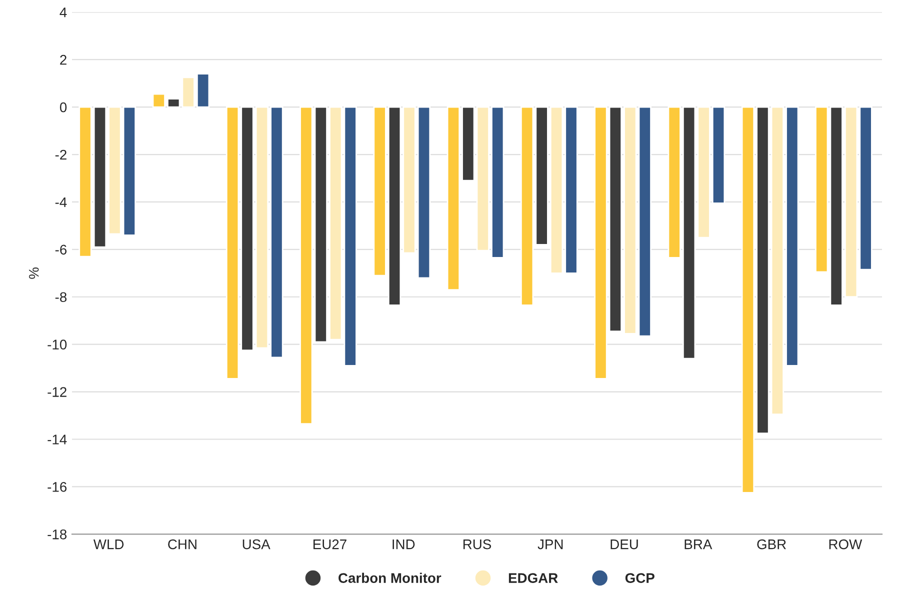 The height and width of the screenshot is (607, 900). What do you see at coordinates (329, 544) in the screenshot?
I see `x-tick-label: EU27` at bounding box center [329, 544].